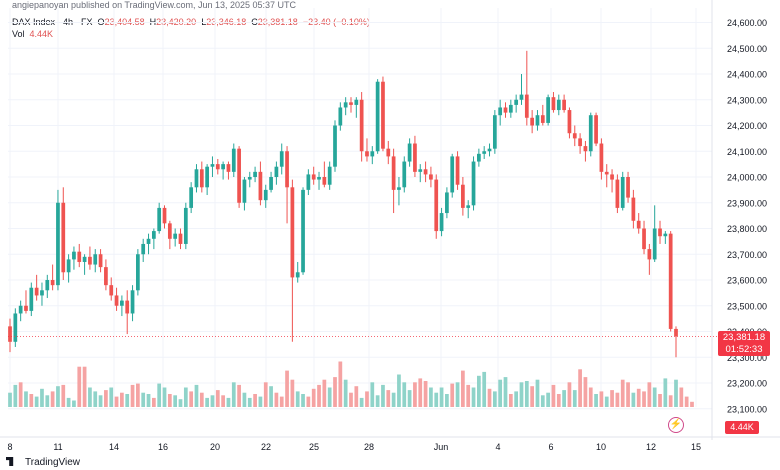 The width and height of the screenshot is (780, 470). I want to click on x-tick-label: 15, so click(696, 447).